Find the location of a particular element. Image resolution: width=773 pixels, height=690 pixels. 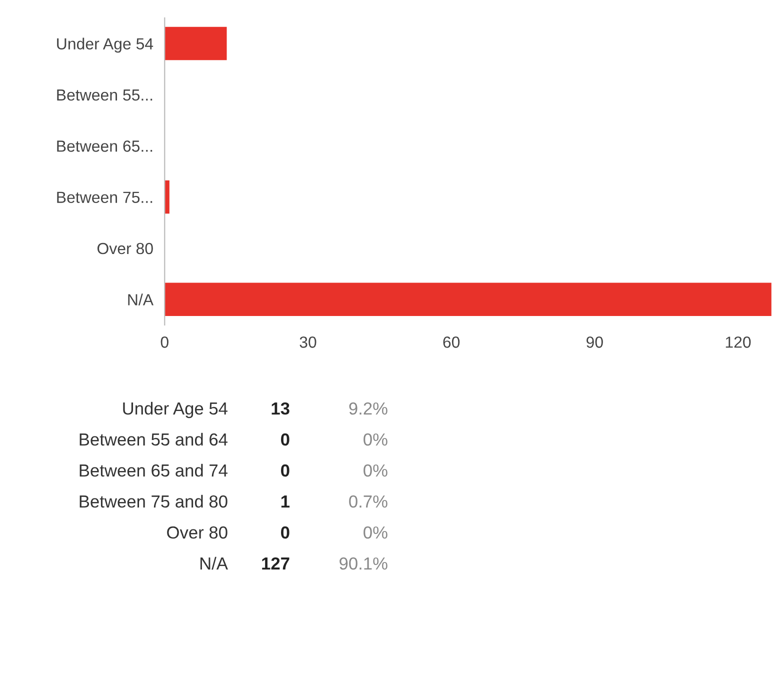

x-tick-label: 90 is located at coordinates (594, 342).